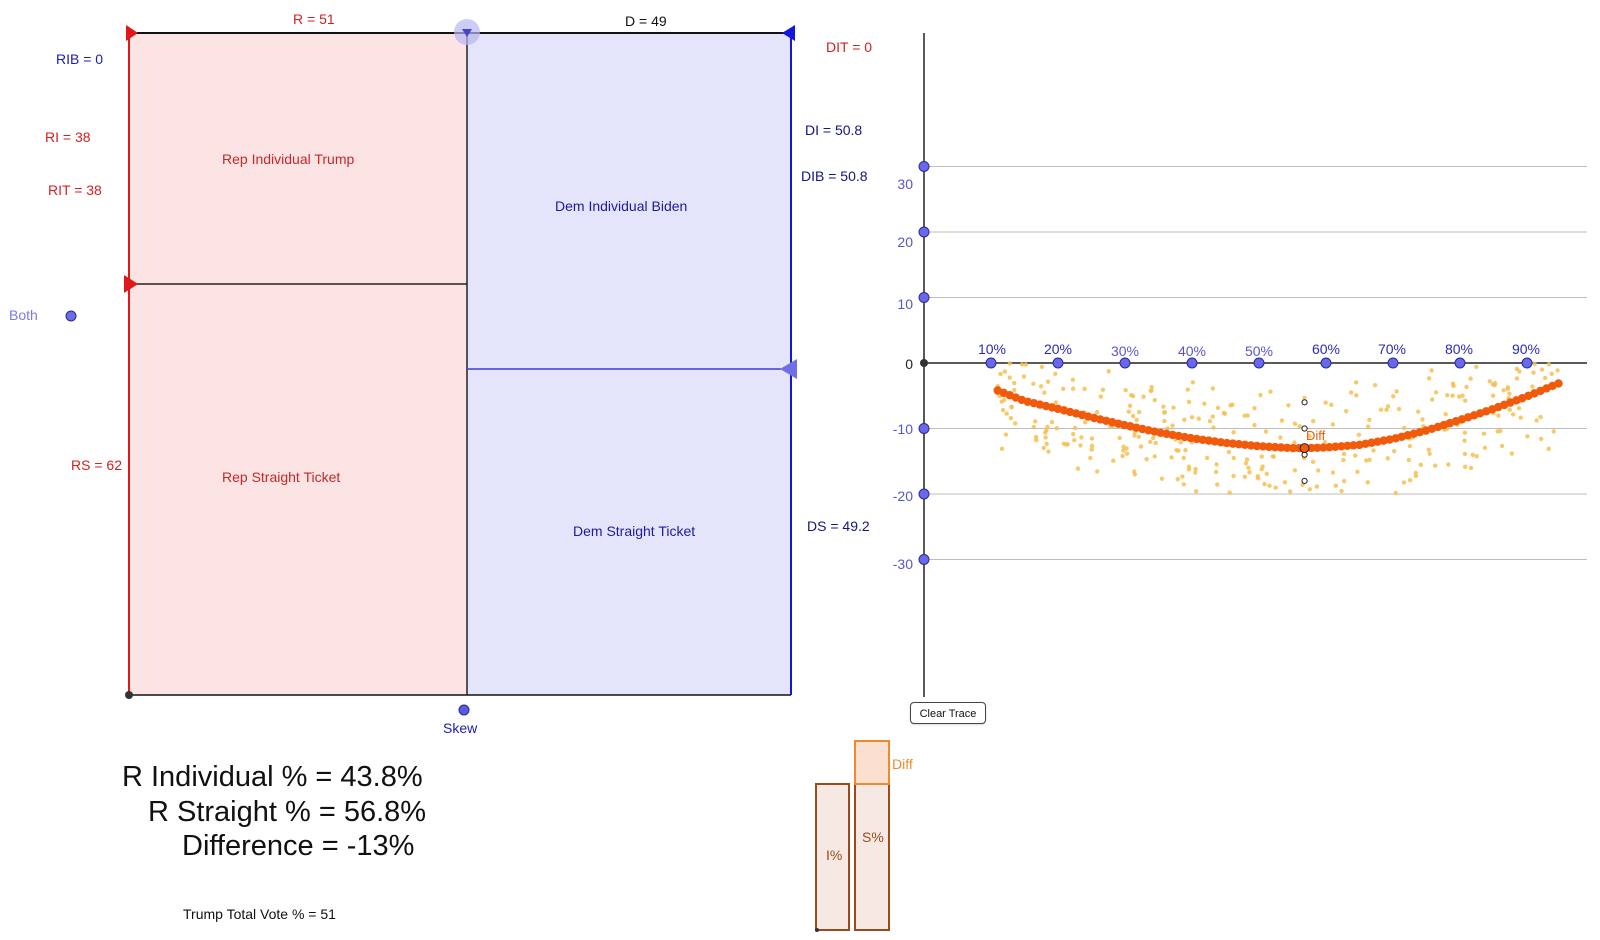  Describe the element at coordinates (1304, 428) in the screenshot. I see `marker-point` at that location.